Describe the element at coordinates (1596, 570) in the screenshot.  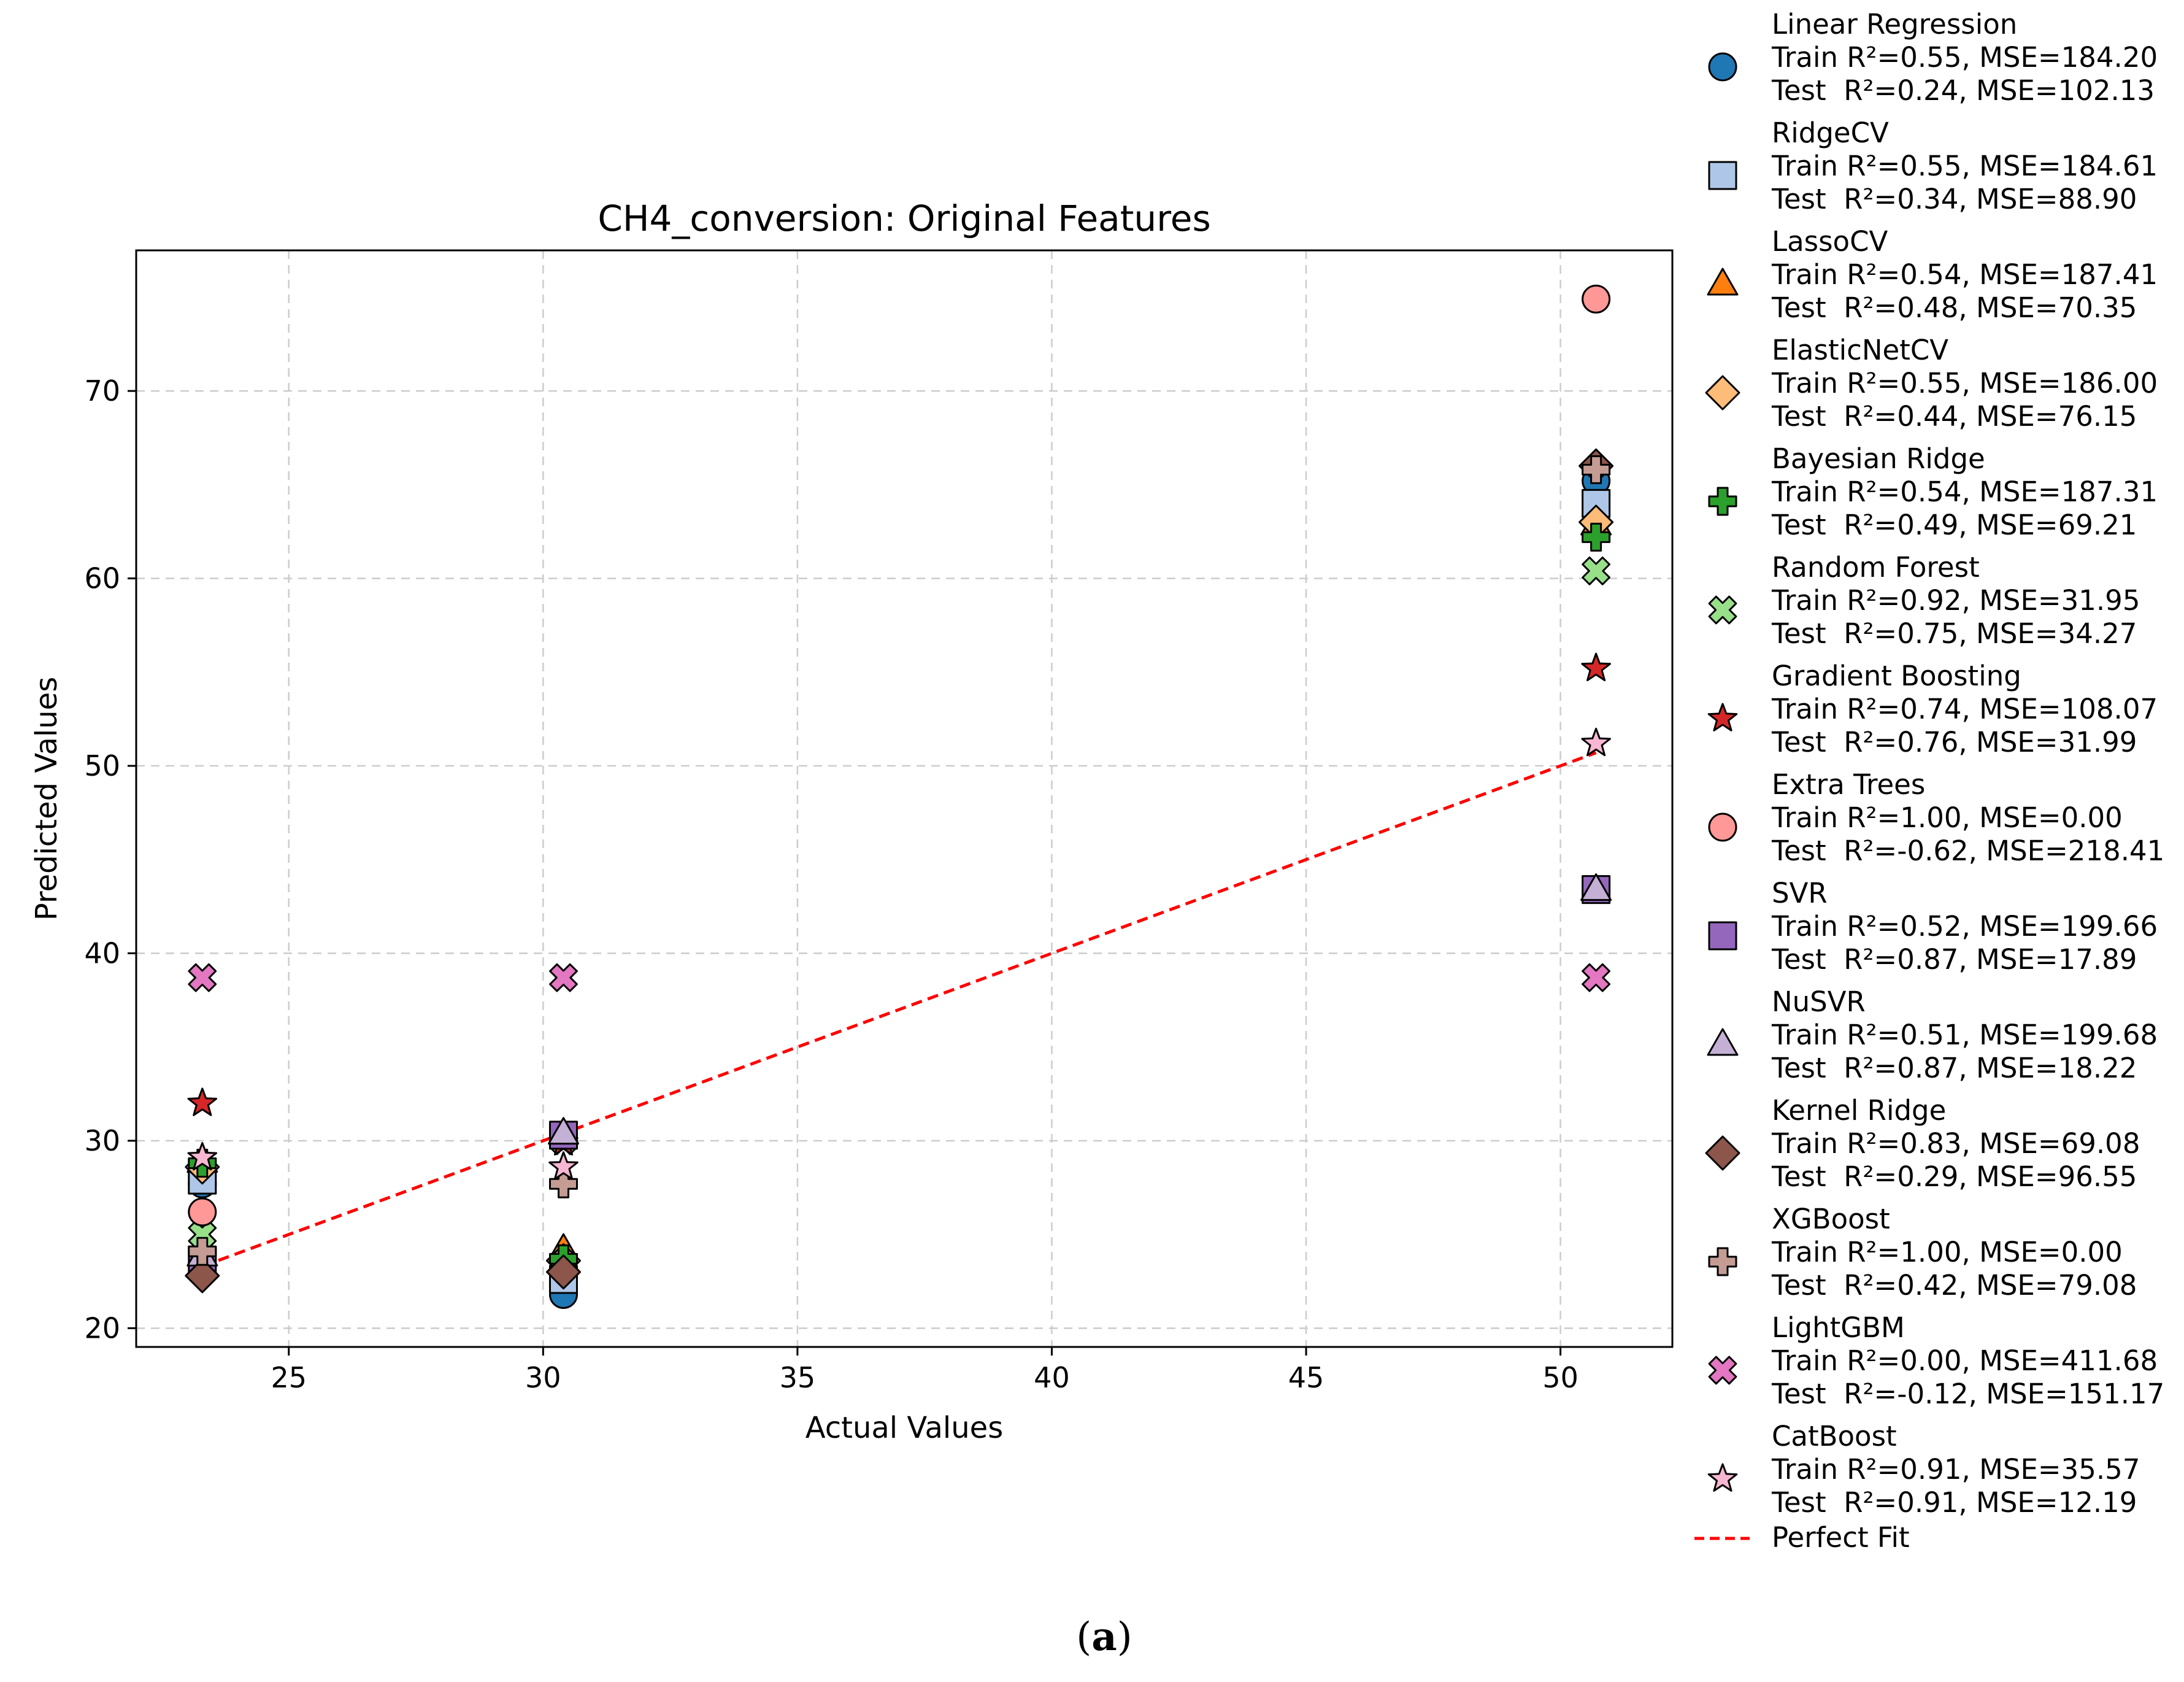
I see `point-random-forest` at that location.